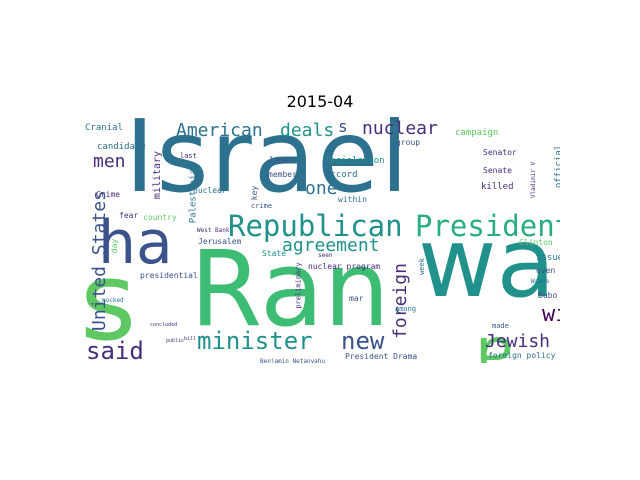 This screenshot has width=640, height=480. Describe the element at coordinates (381, 356) in the screenshot. I see `word-president-drama: President Drama` at that location.